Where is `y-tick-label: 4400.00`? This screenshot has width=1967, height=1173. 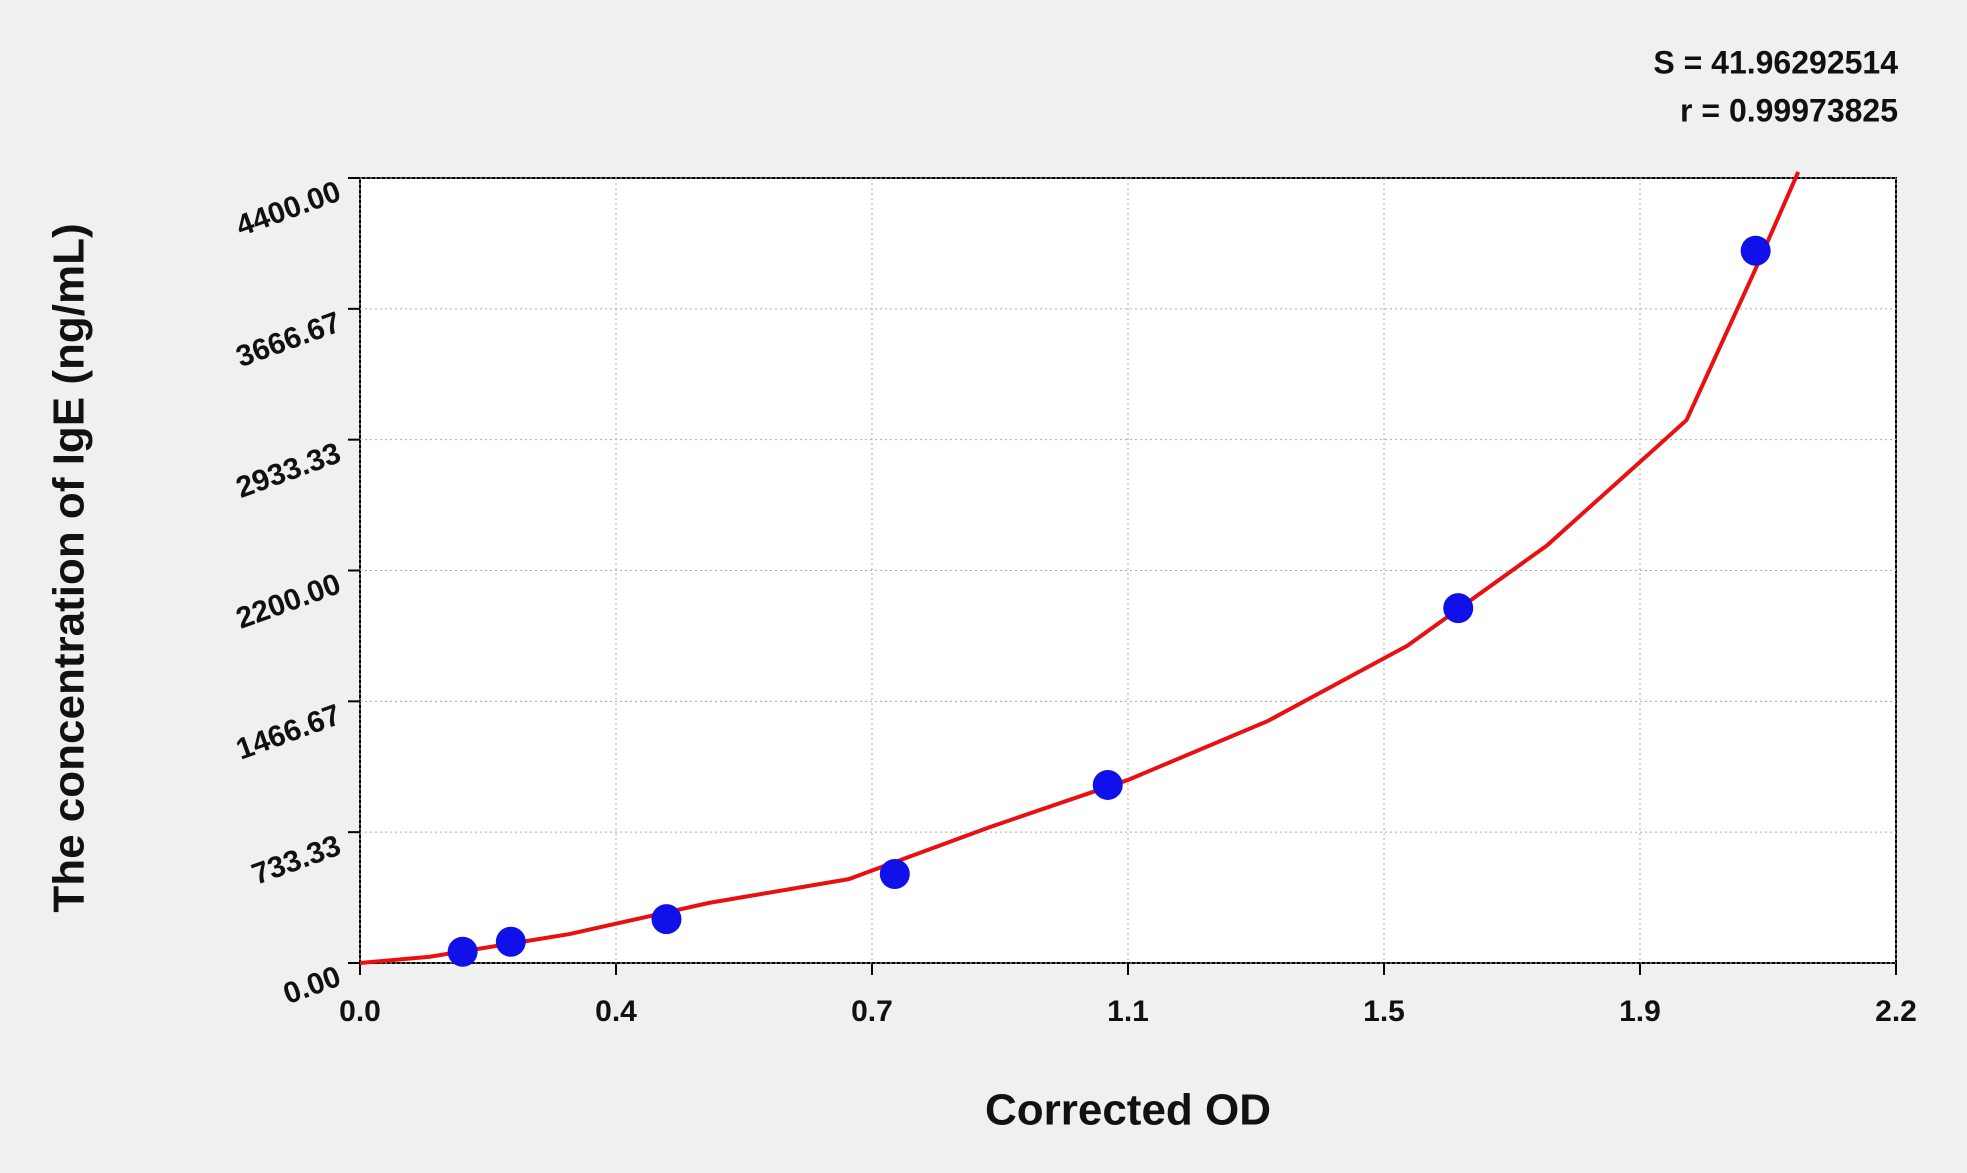 y-tick-label: 4400.00 is located at coordinates (288, 209).